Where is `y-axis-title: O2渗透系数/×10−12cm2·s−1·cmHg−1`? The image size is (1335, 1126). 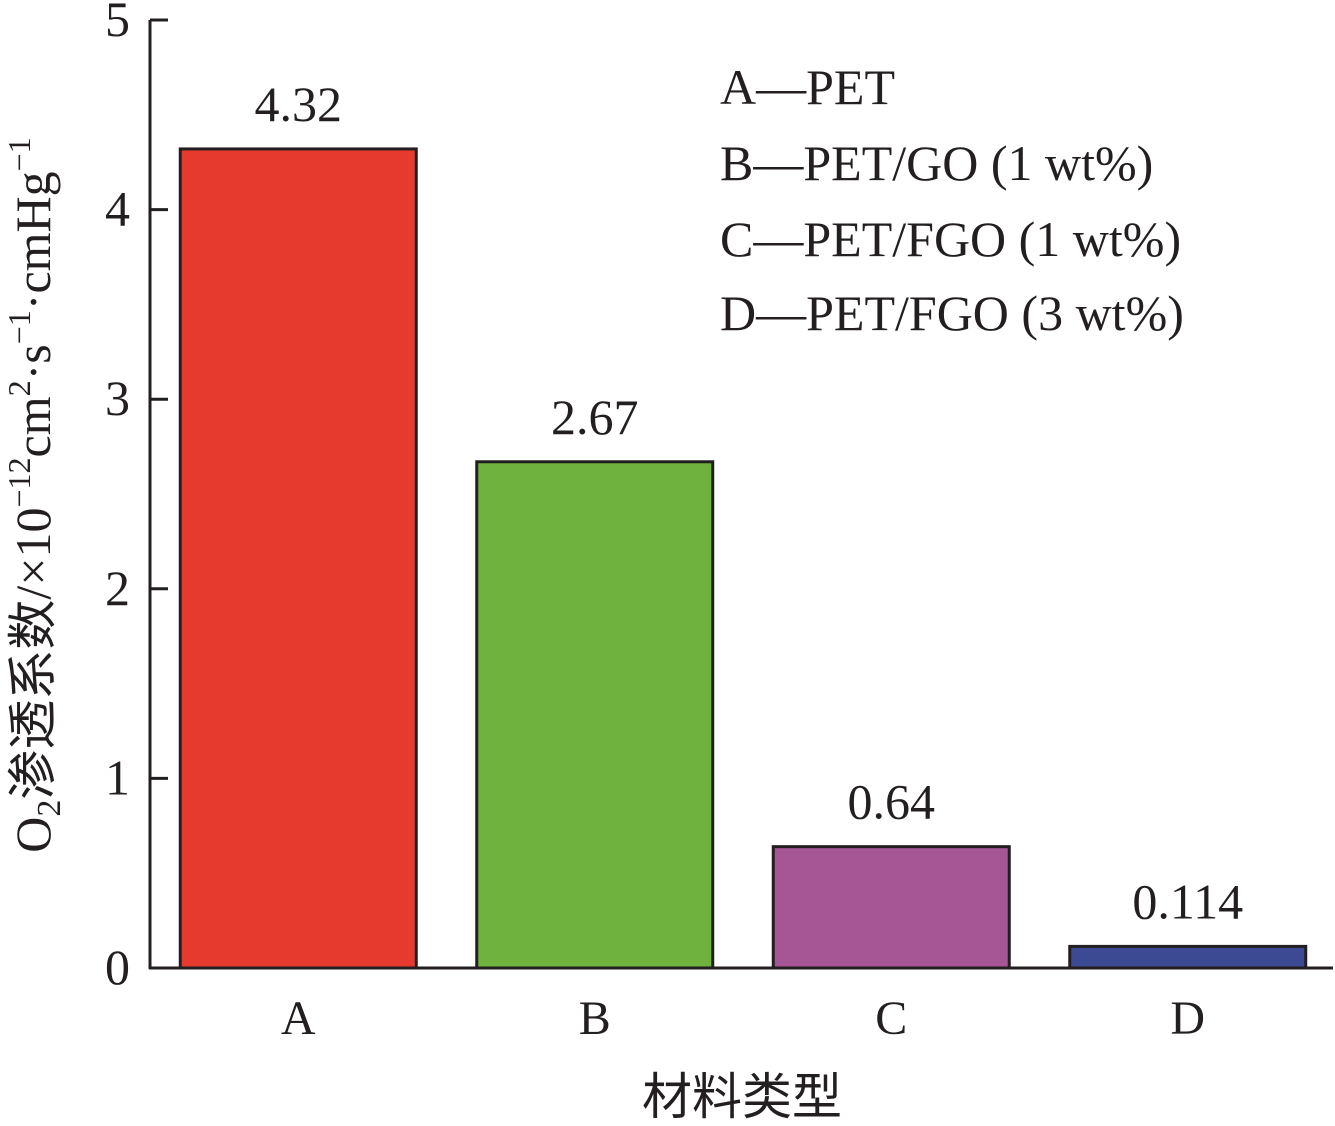
y-axis-title: O2渗透系数/×10−12cm2·s−1·cmHg−1 is located at coordinates (34, 494).